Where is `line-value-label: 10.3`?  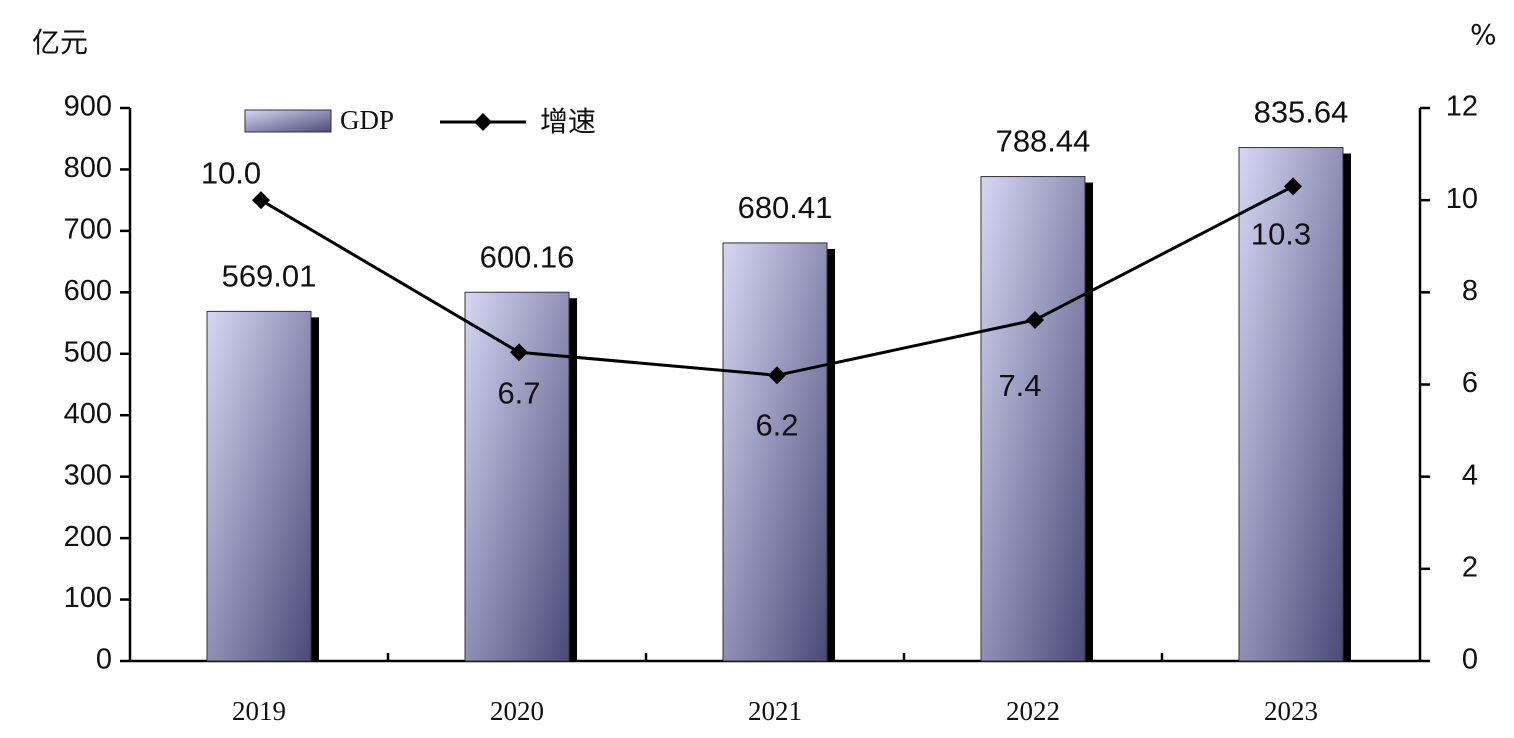 line-value-label: 10.3 is located at coordinates (1281, 234).